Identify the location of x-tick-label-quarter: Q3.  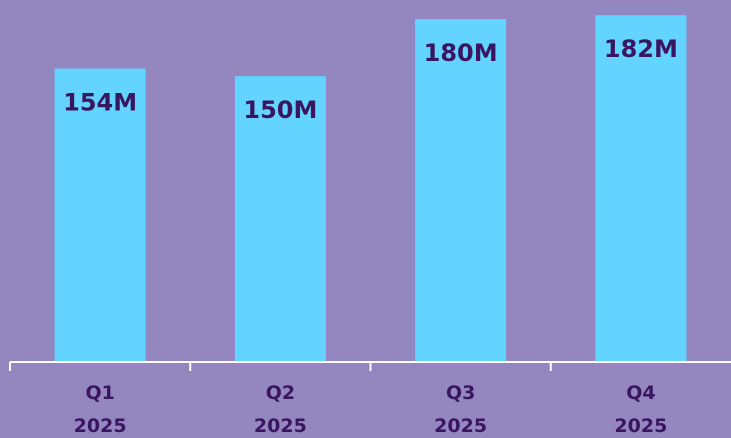
(460, 393).